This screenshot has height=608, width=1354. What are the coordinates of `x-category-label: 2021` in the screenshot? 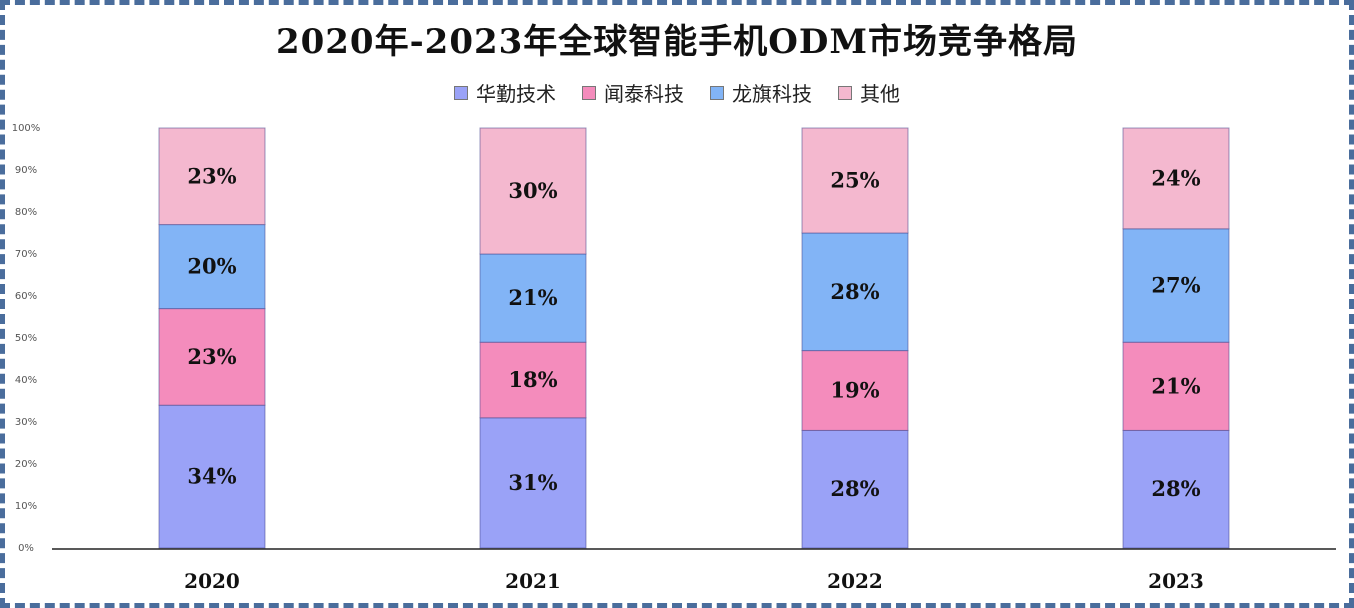 It's located at (533, 581).